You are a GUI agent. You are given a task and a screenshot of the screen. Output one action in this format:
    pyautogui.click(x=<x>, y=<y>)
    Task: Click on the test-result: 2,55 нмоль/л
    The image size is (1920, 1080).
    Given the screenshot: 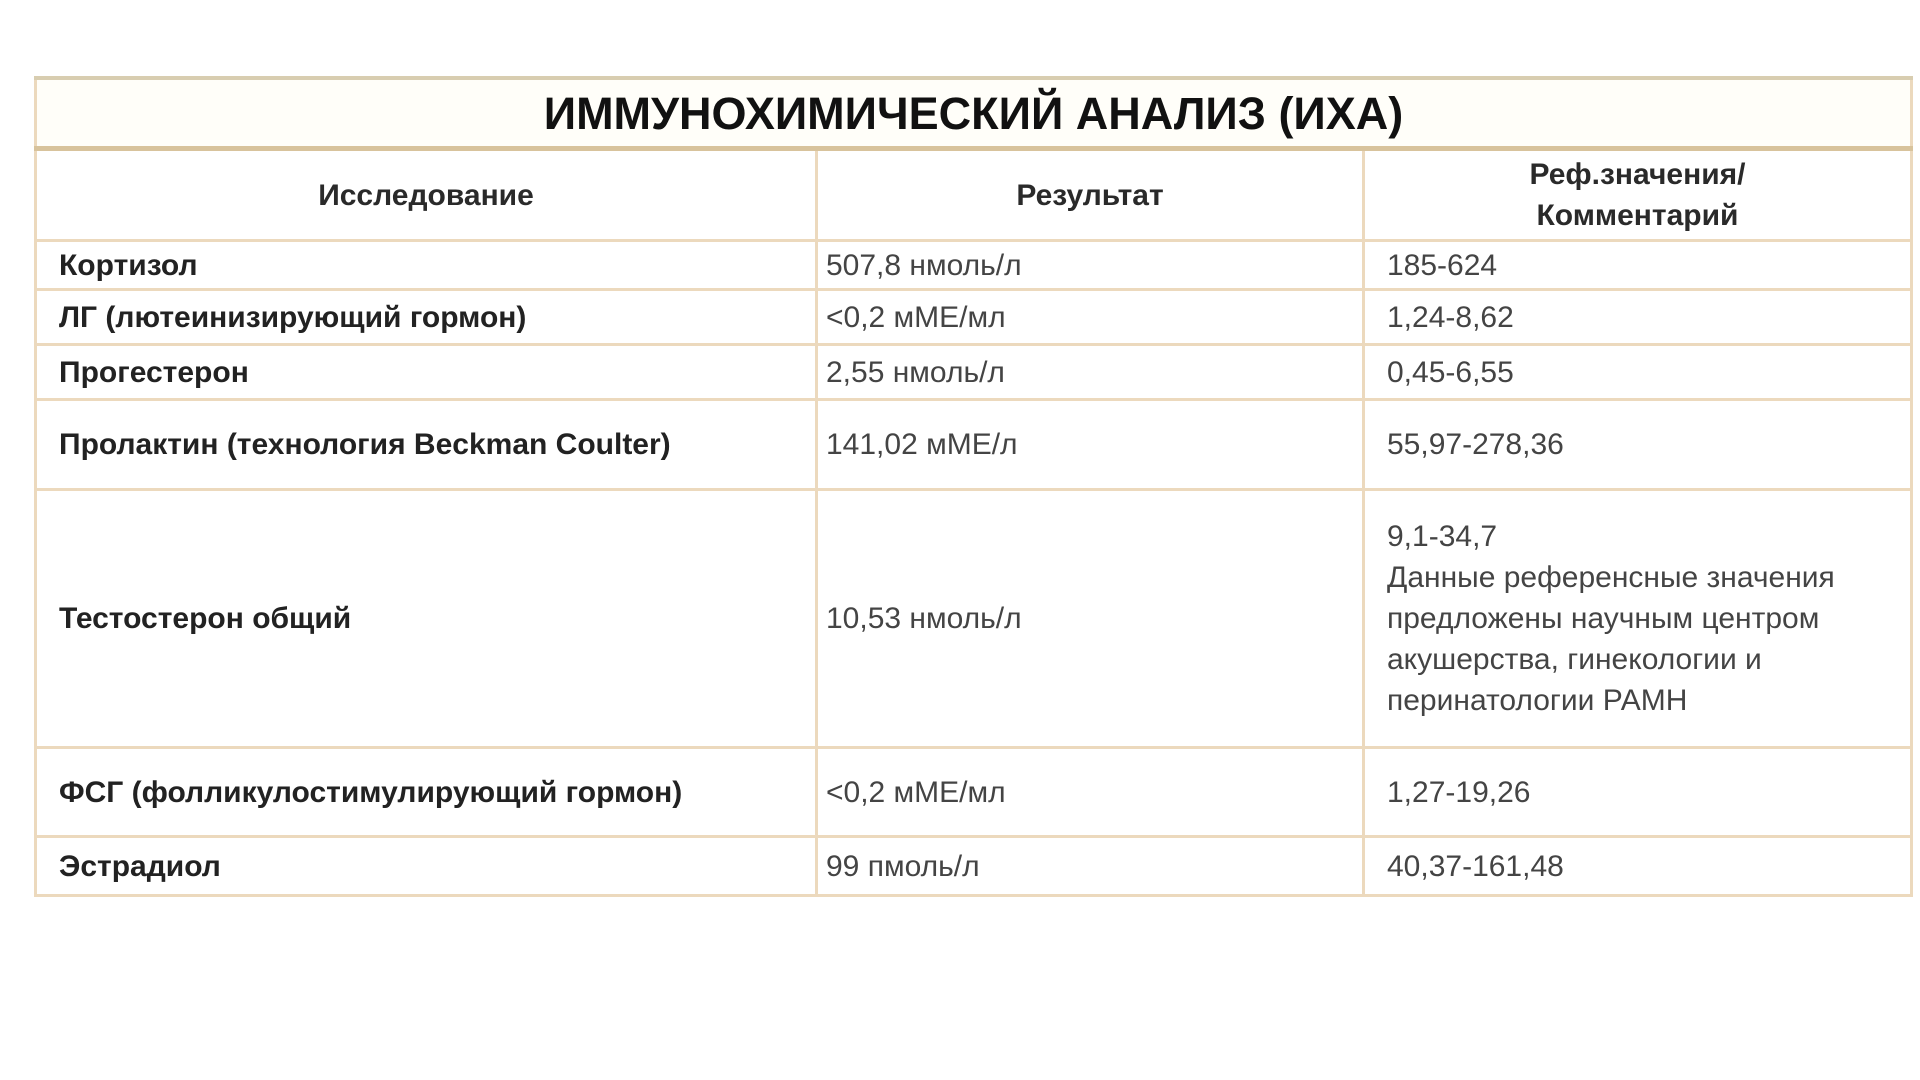 What is the action you would take?
    pyautogui.click(x=1090, y=372)
    